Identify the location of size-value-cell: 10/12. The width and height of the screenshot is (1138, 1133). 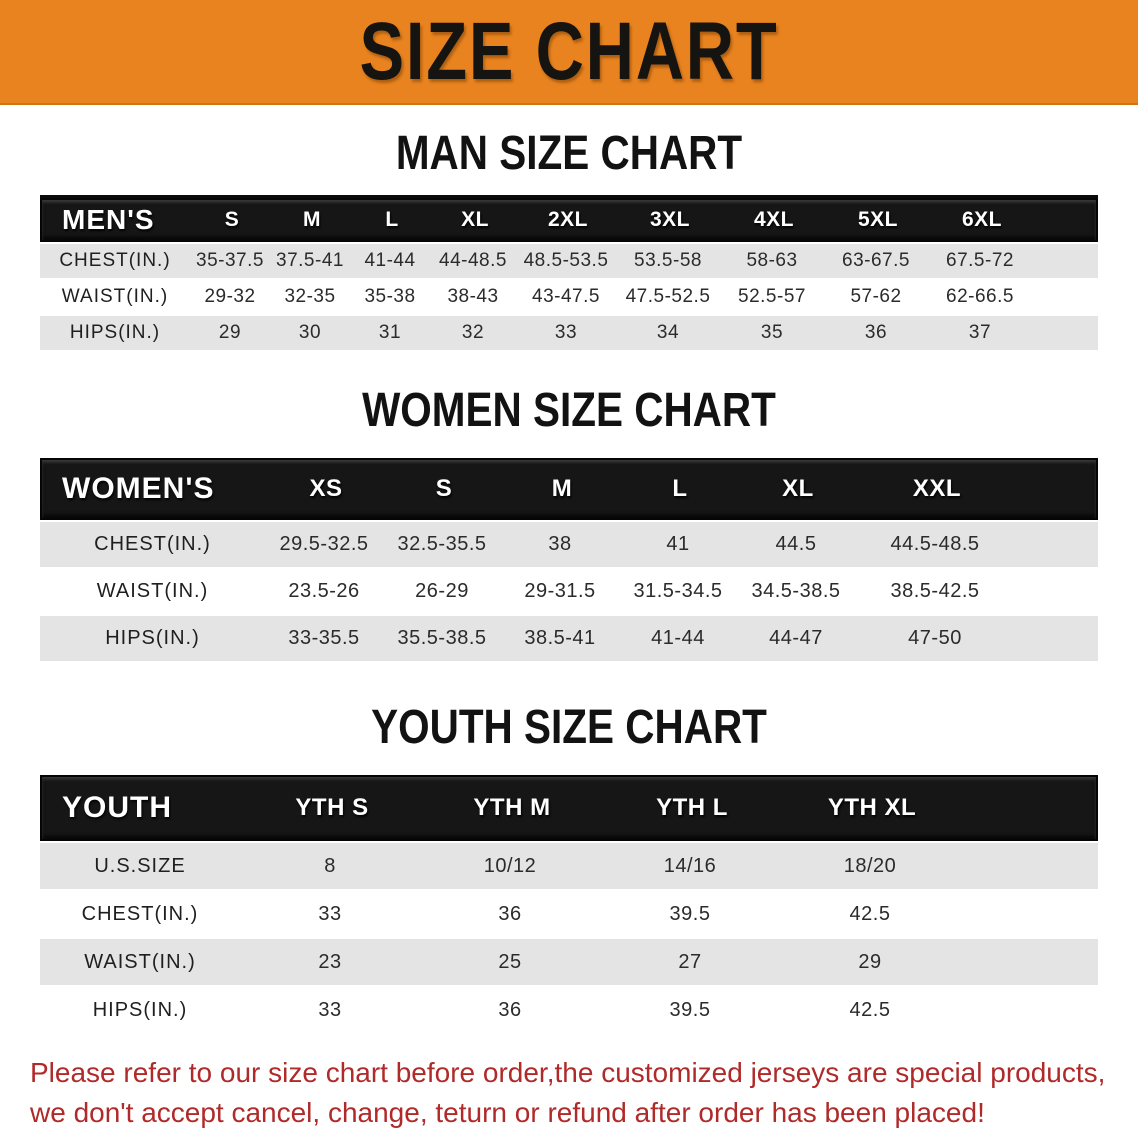
(510, 865).